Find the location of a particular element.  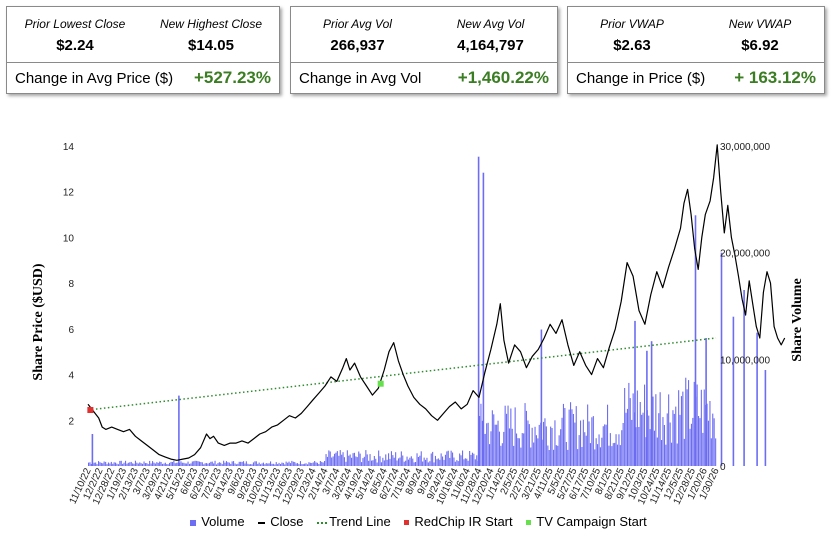

legend-volume-label: Volume is located at coordinates (223, 521).